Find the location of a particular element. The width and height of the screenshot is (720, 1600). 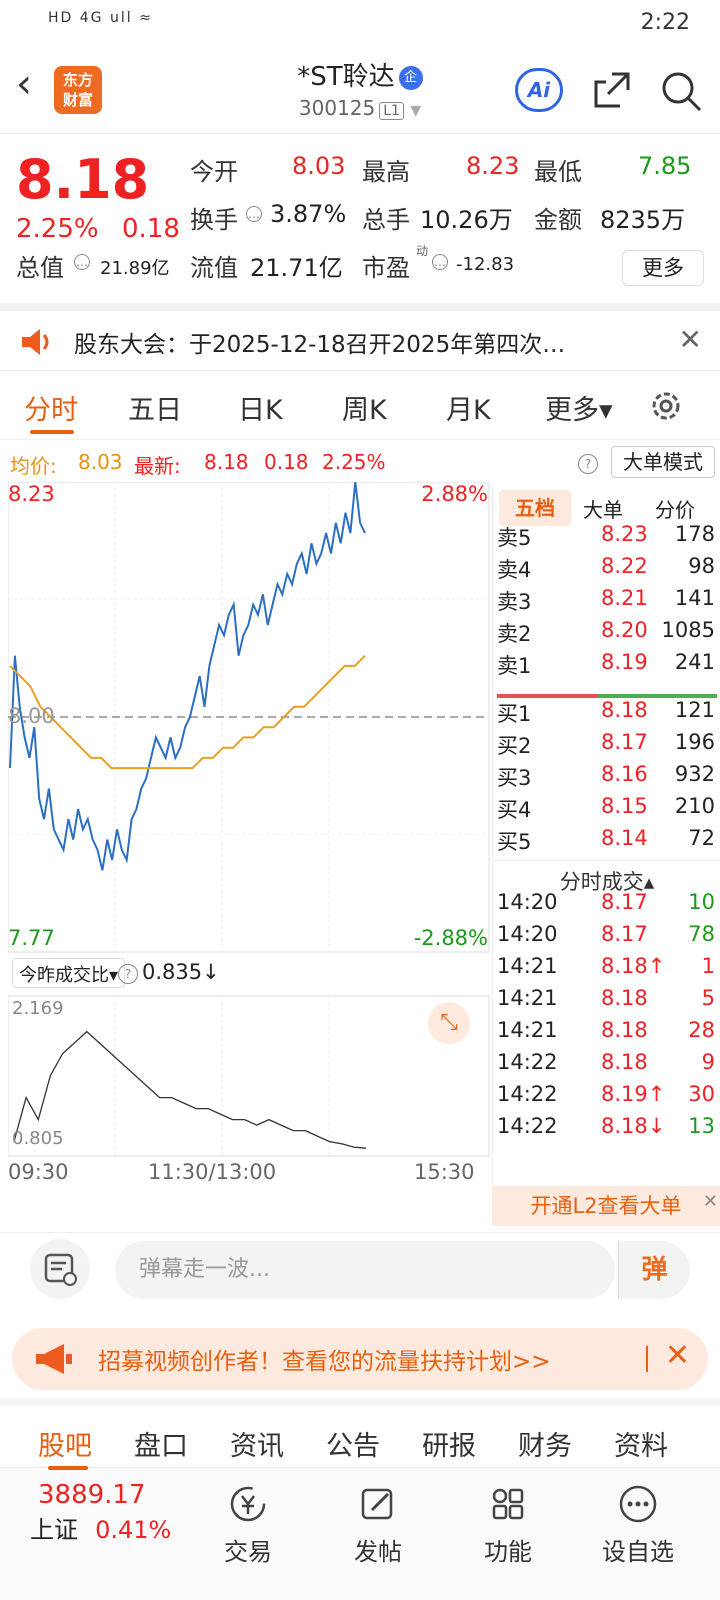

tab-caiwu: 财务 is located at coordinates (545, 1446).